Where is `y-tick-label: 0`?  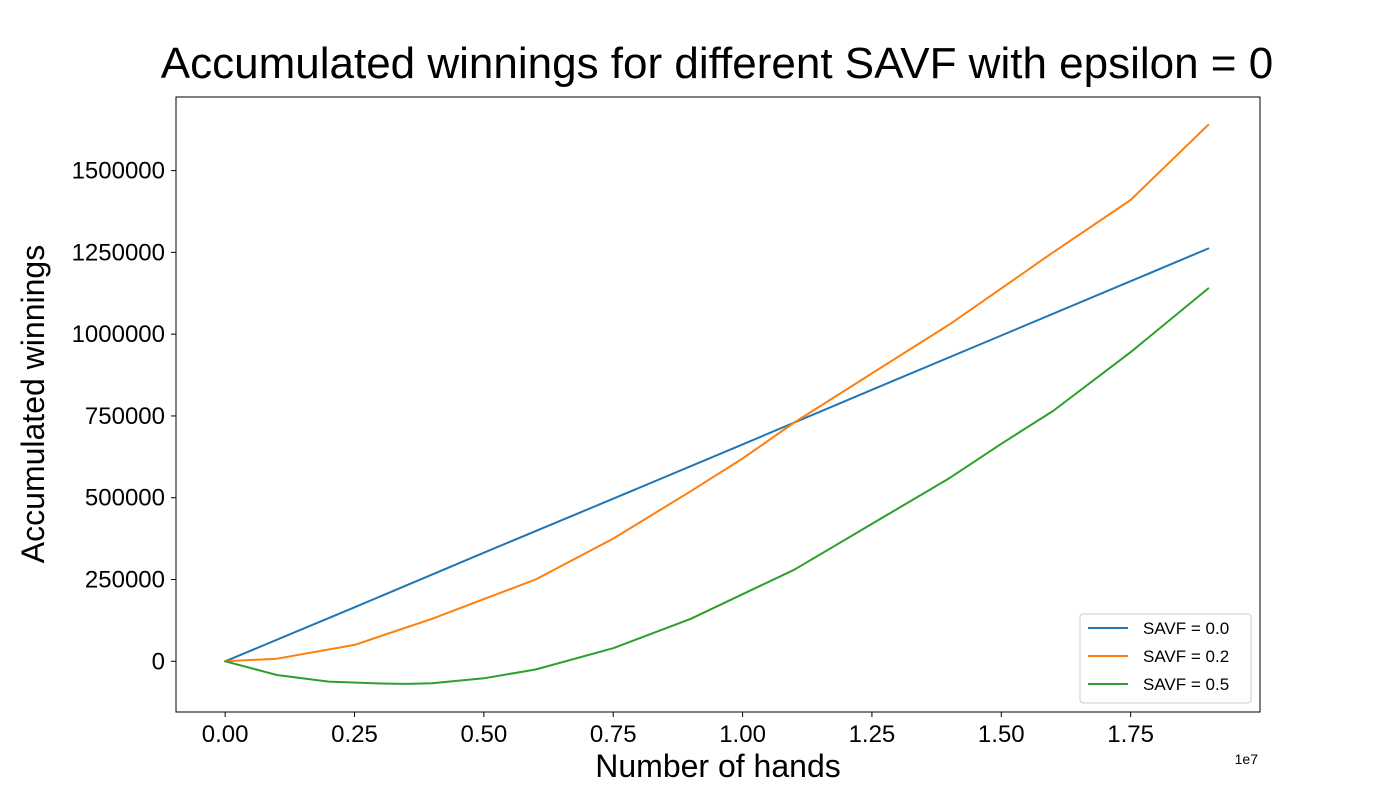 y-tick-label: 0 is located at coordinates (158, 661).